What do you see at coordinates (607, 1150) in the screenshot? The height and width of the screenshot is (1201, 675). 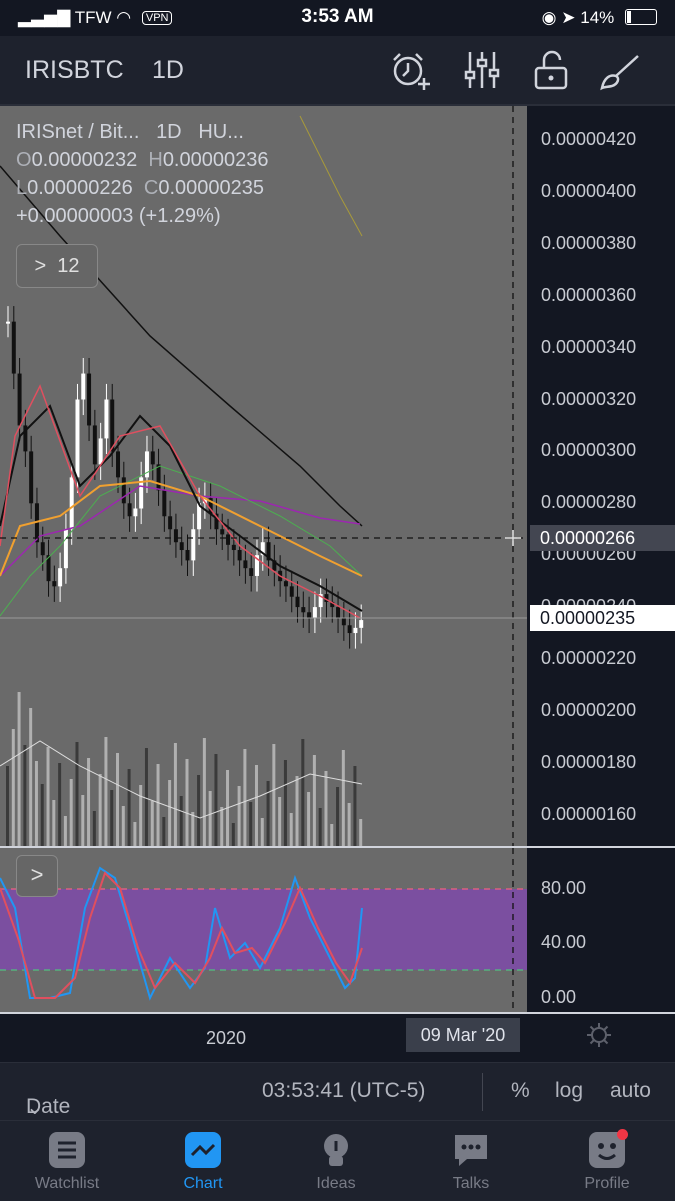 I see `profile-smiley-icon` at bounding box center [607, 1150].